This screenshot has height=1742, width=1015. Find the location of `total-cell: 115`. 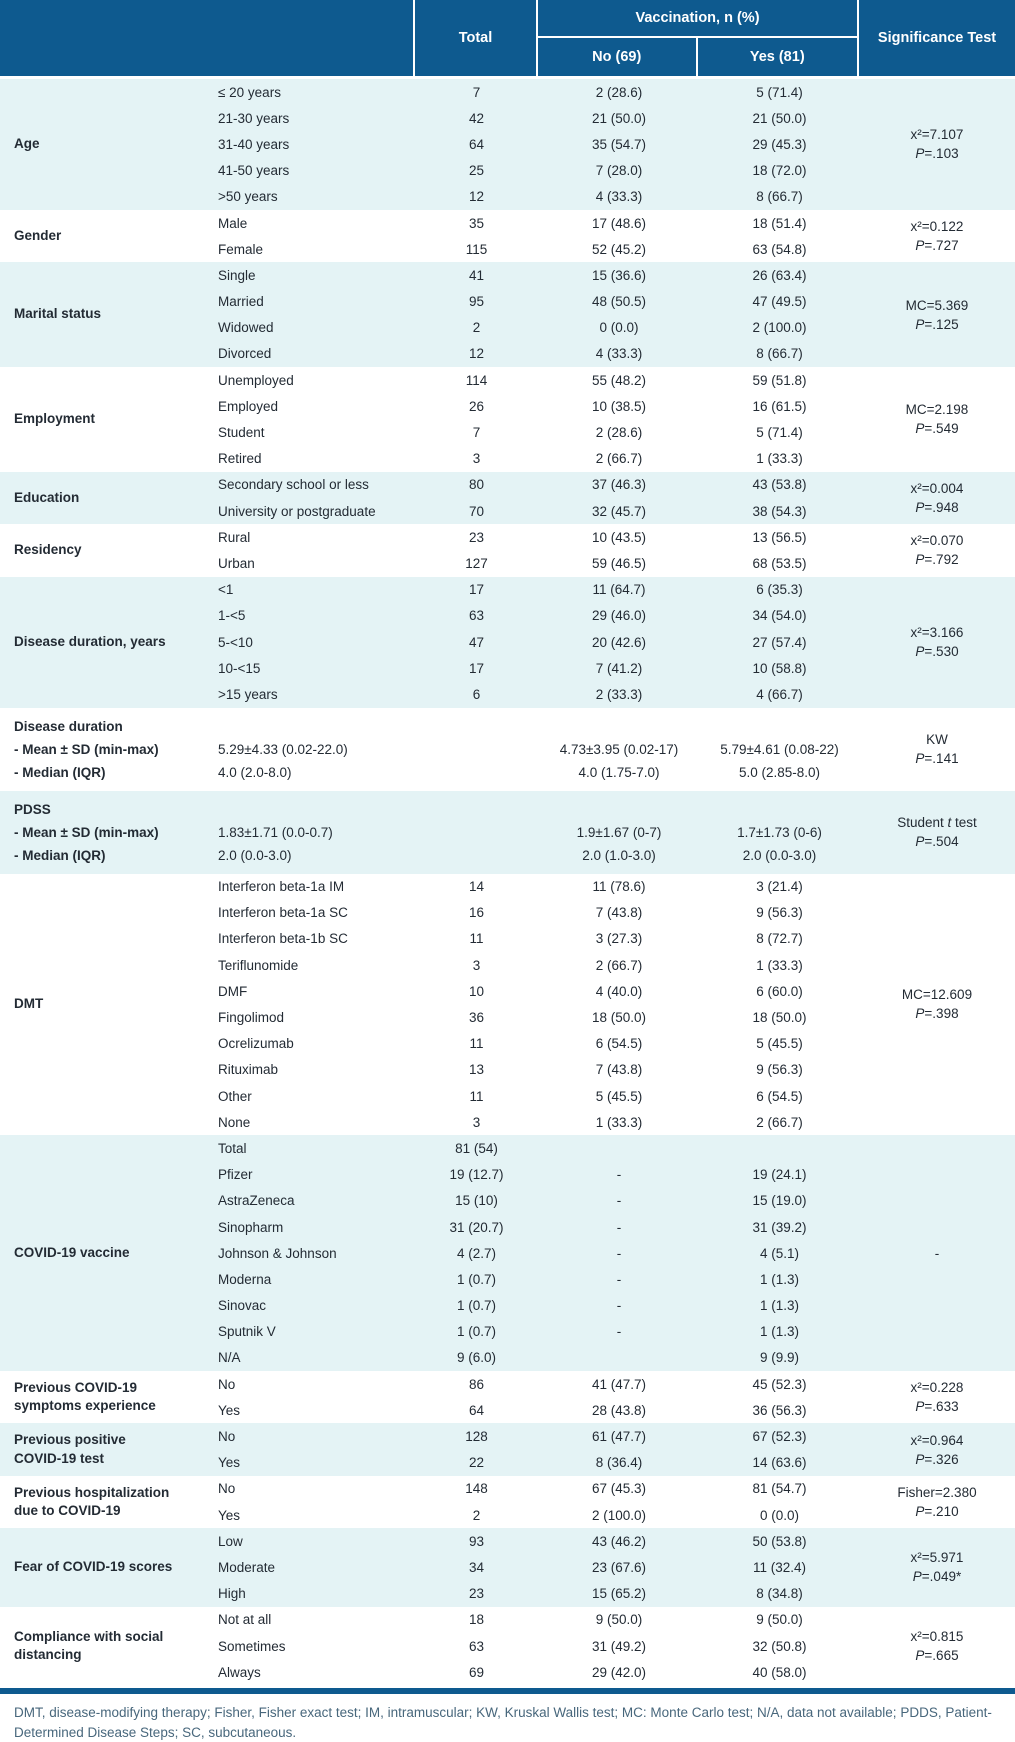

total-cell: 115 is located at coordinates (476, 249).